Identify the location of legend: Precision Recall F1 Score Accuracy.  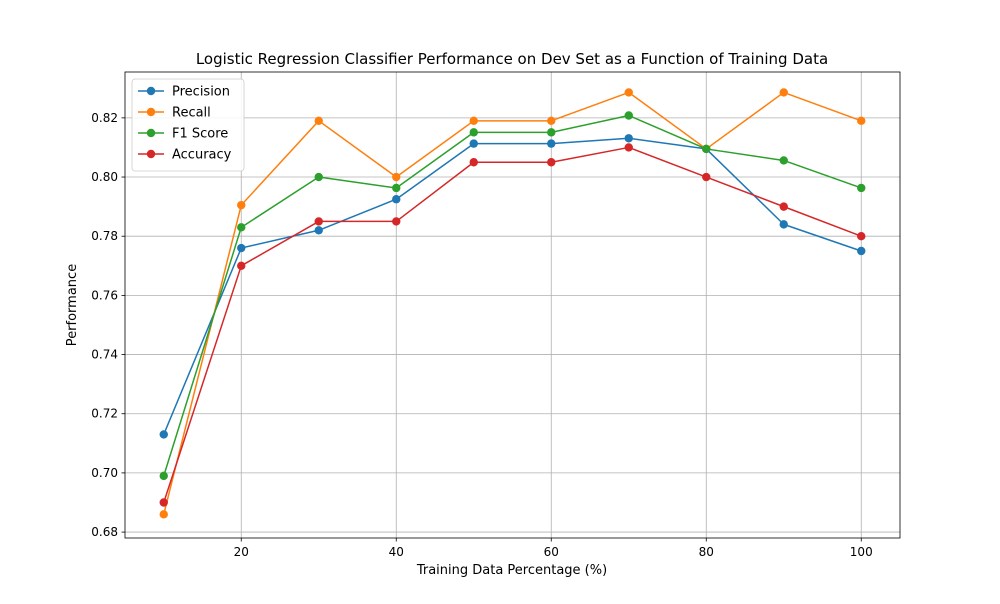
(188, 125).